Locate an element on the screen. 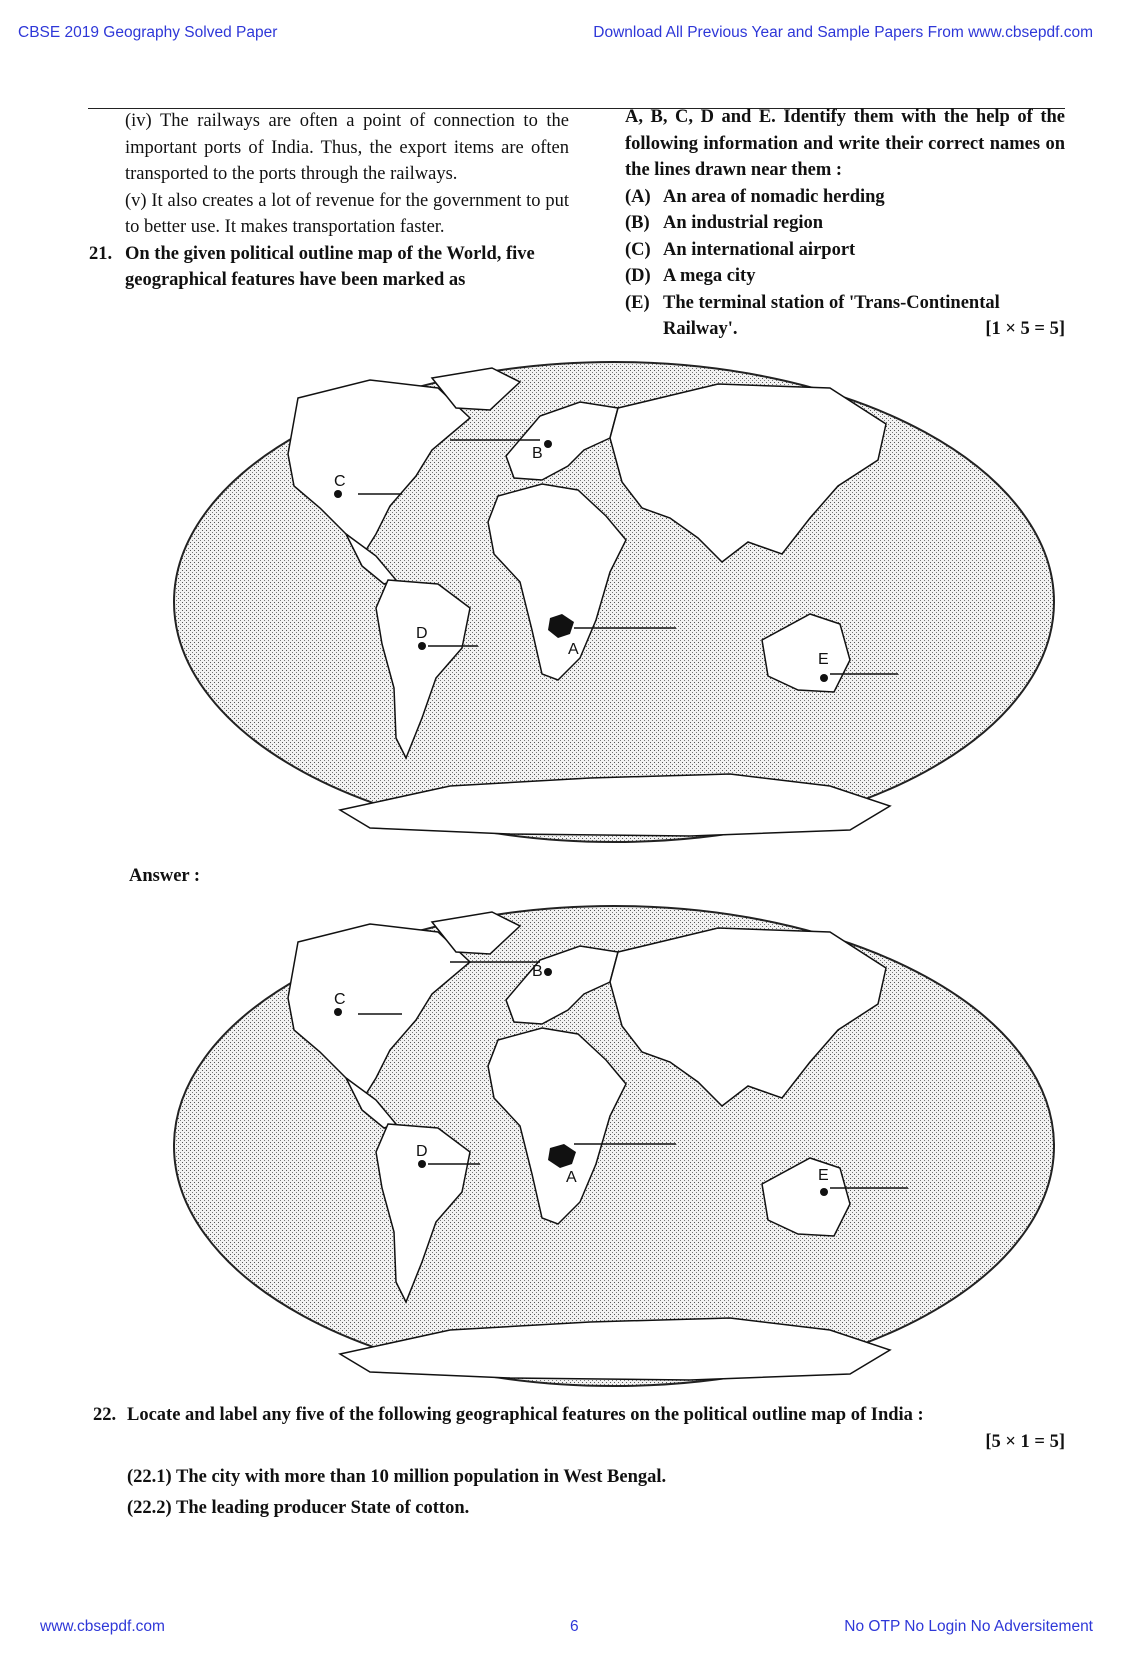  option-e-continued: Railway'. [1 × 5 = 5] is located at coordinates (845, 329).